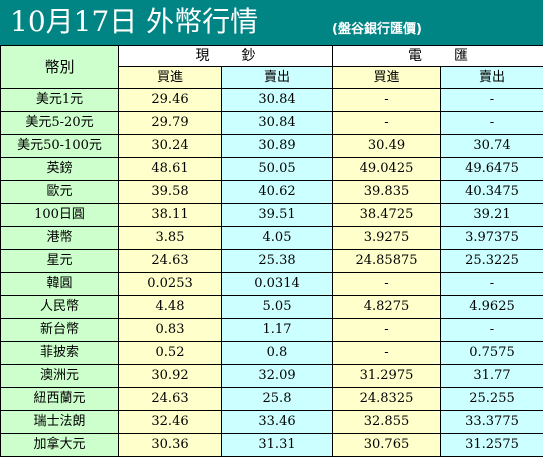 The image size is (543, 457). What do you see at coordinates (170, 215) in the screenshot?
I see `cash-buy-cell: 38.11` at bounding box center [170, 215].